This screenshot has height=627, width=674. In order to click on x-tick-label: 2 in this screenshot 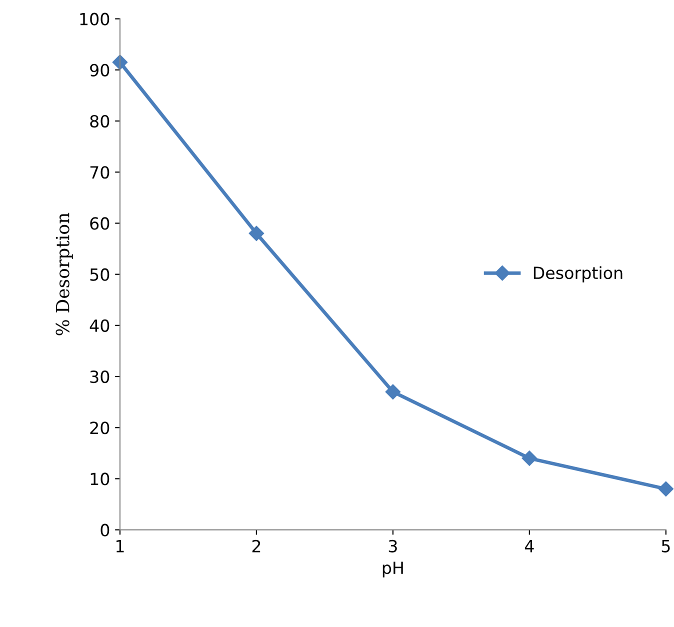, I will do `click(256, 546)`.